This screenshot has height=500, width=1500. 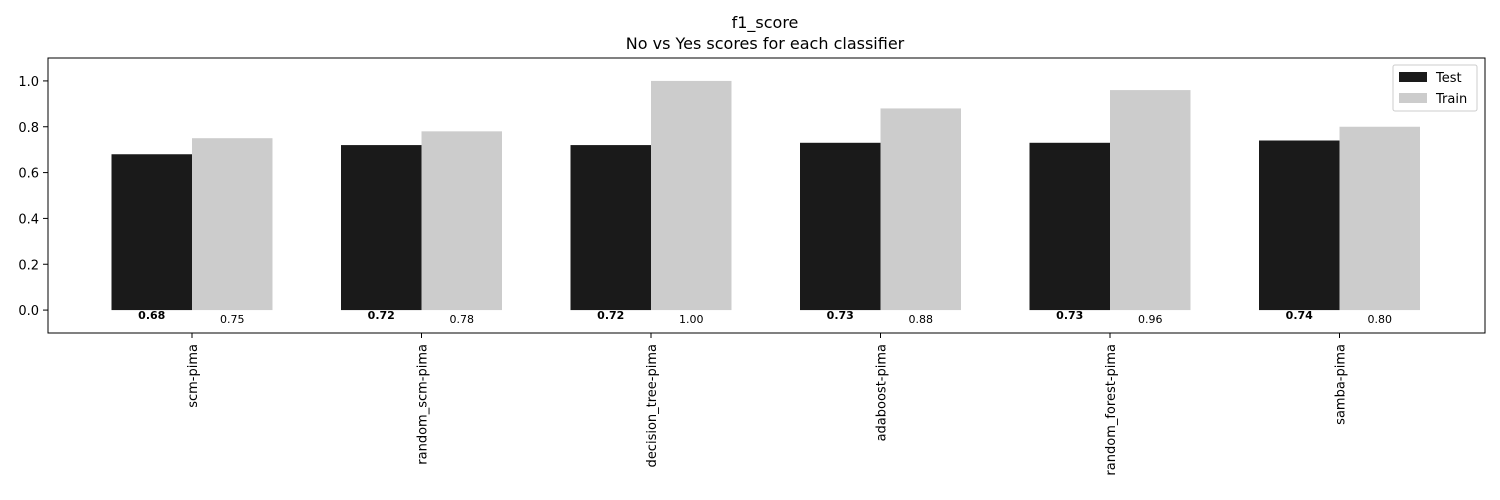 What do you see at coordinates (765, 23) in the screenshot?
I see `chart-title: f1_score` at bounding box center [765, 23].